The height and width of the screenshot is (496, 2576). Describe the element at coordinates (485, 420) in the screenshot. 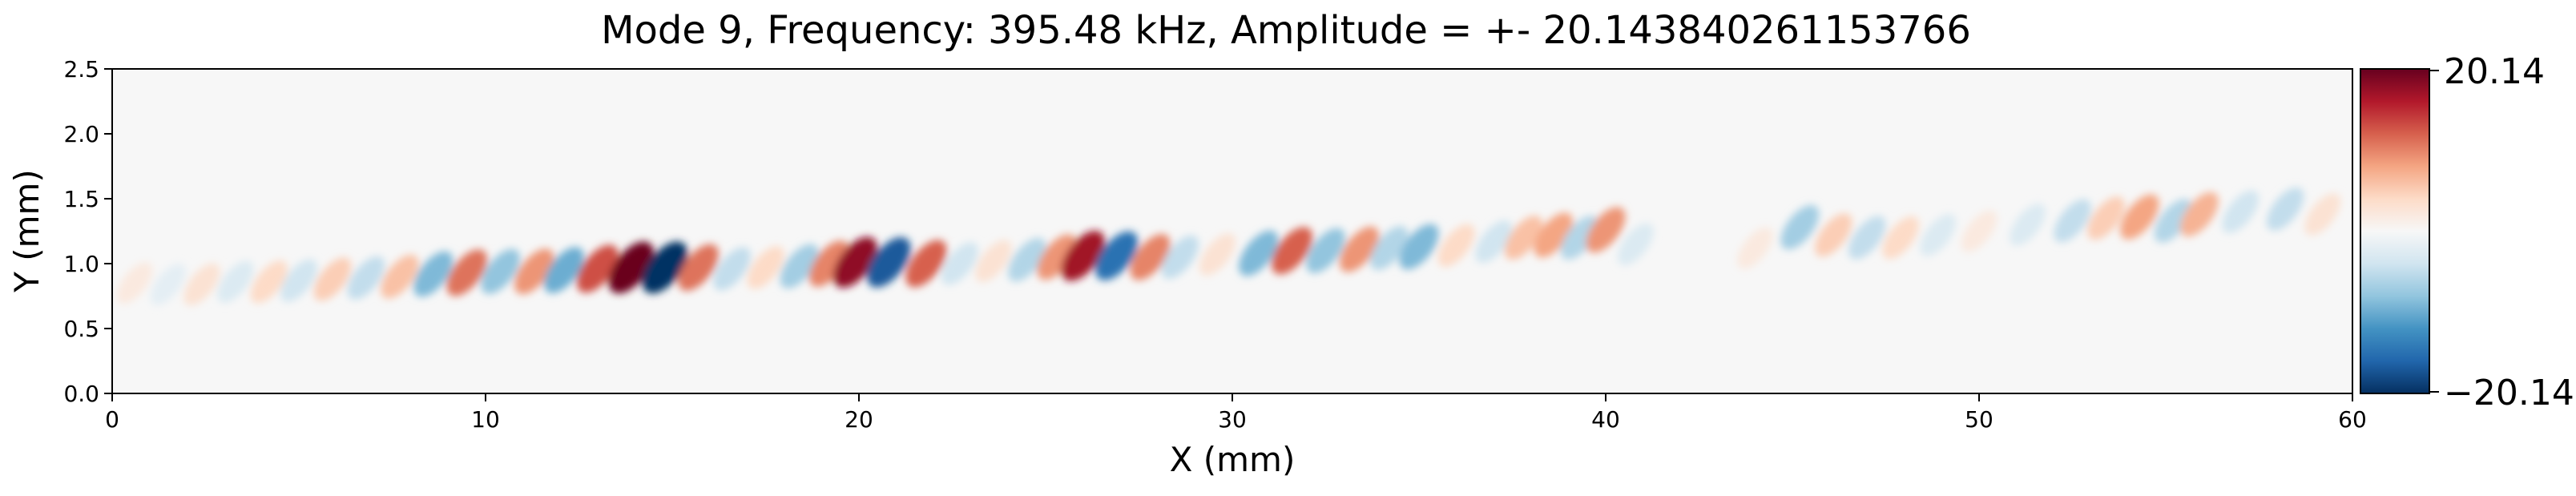

I see `x-tick-label: 10` at that location.